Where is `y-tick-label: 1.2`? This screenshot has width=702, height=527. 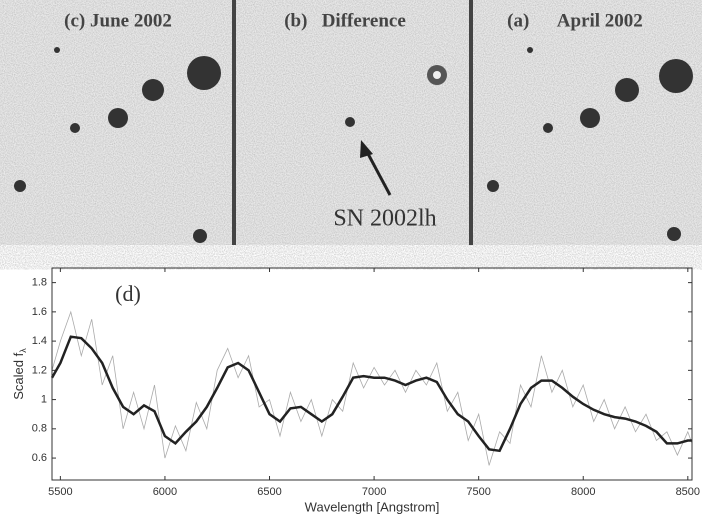
y-tick-label: 1.2 is located at coordinates (39, 370).